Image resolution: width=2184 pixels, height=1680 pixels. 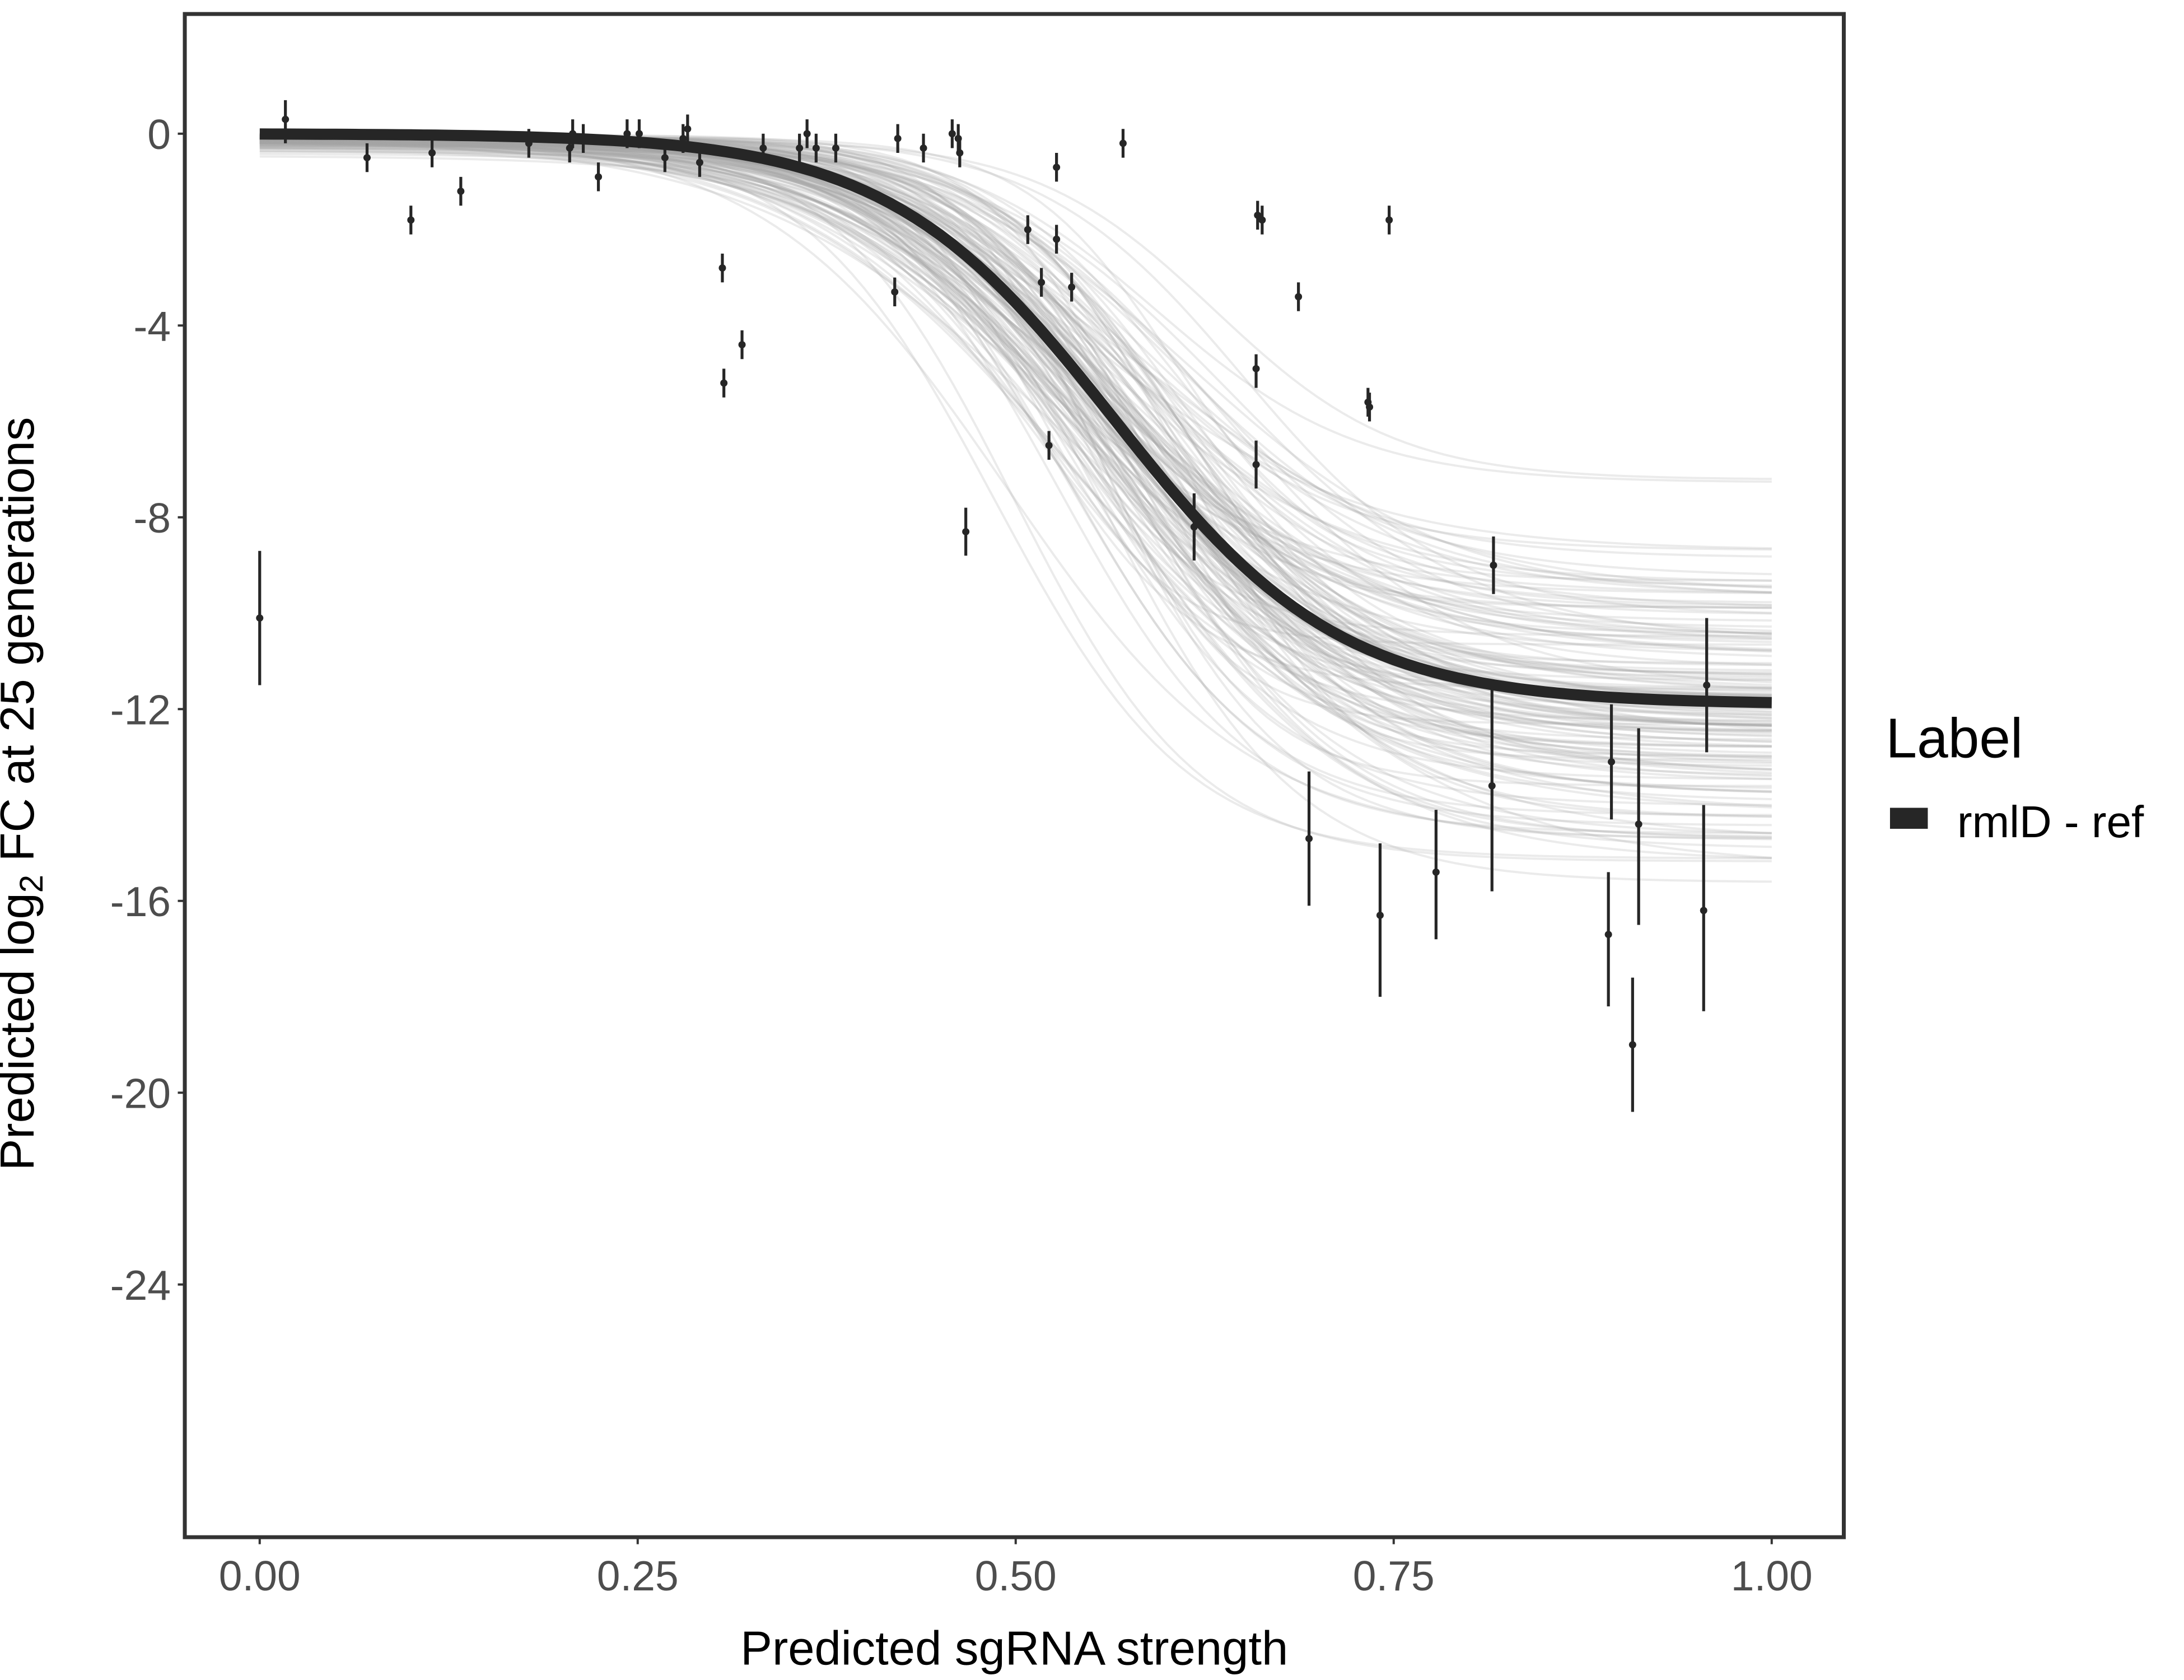 What do you see at coordinates (2051, 822) in the screenshot?
I see `legend-label-rmld-ref: rmlD - ref` at bounding box center [2051, 822].